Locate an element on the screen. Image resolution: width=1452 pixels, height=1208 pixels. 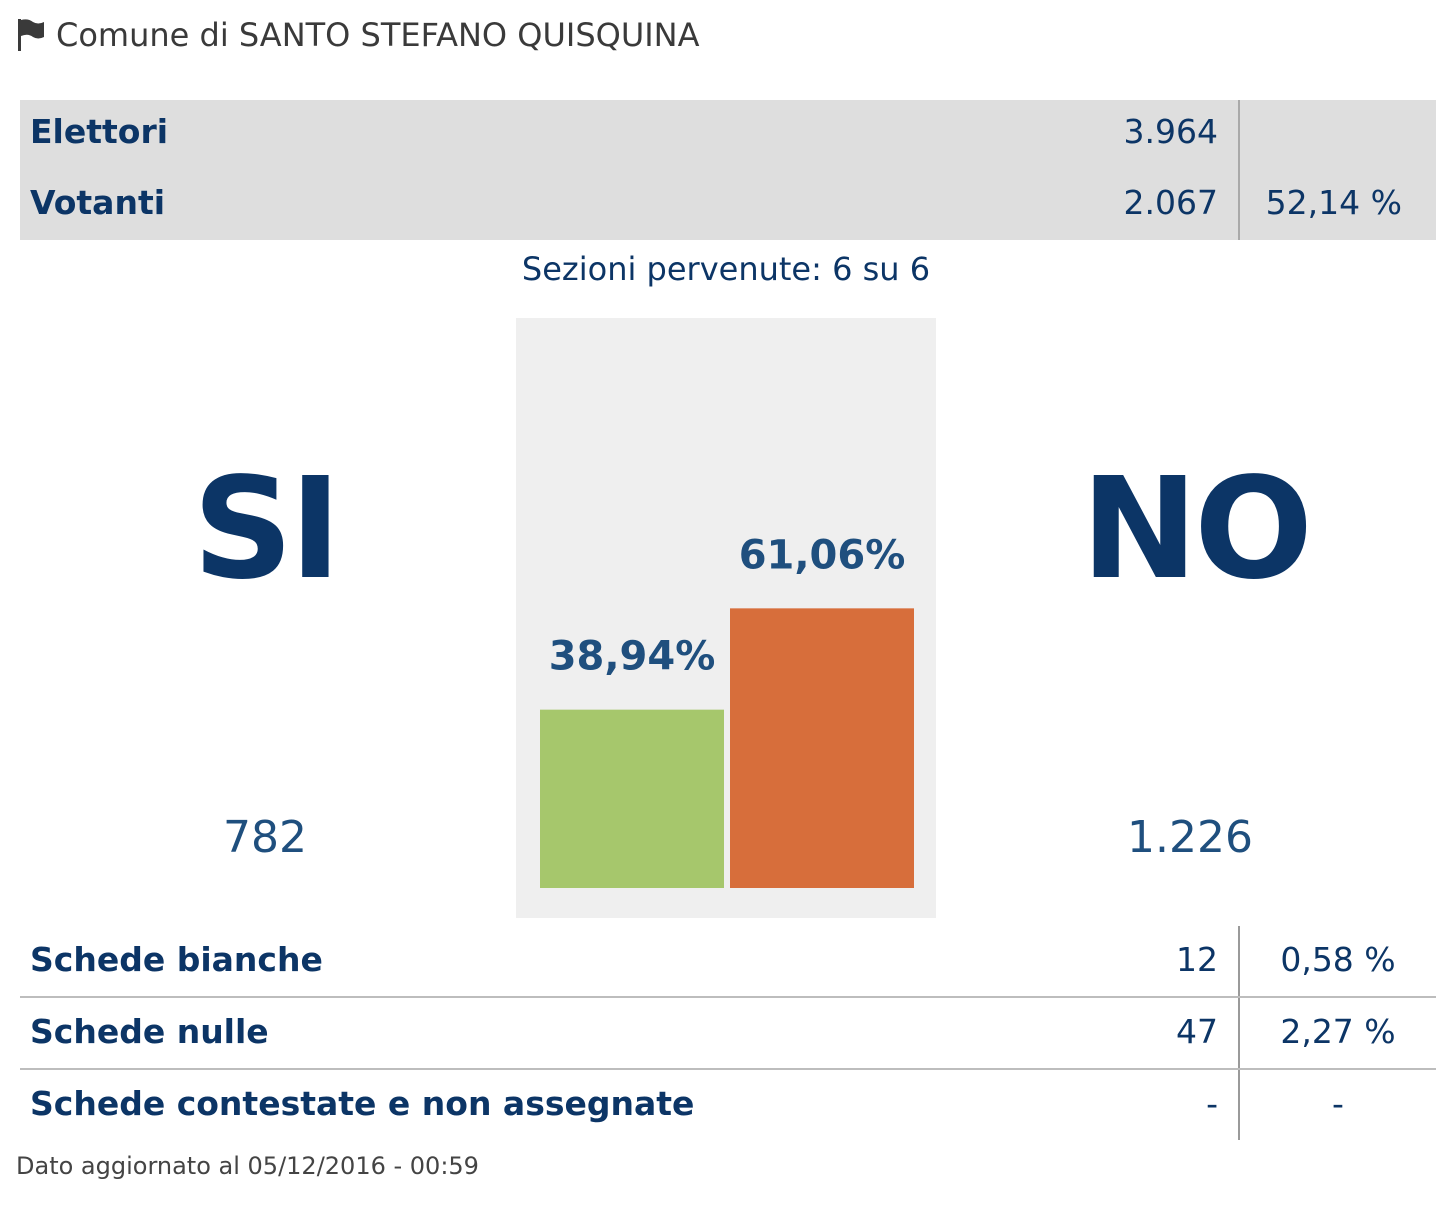
page-header: Comune di SANTO STEFANO QUISQUINA is located at coordinates (358, 35).